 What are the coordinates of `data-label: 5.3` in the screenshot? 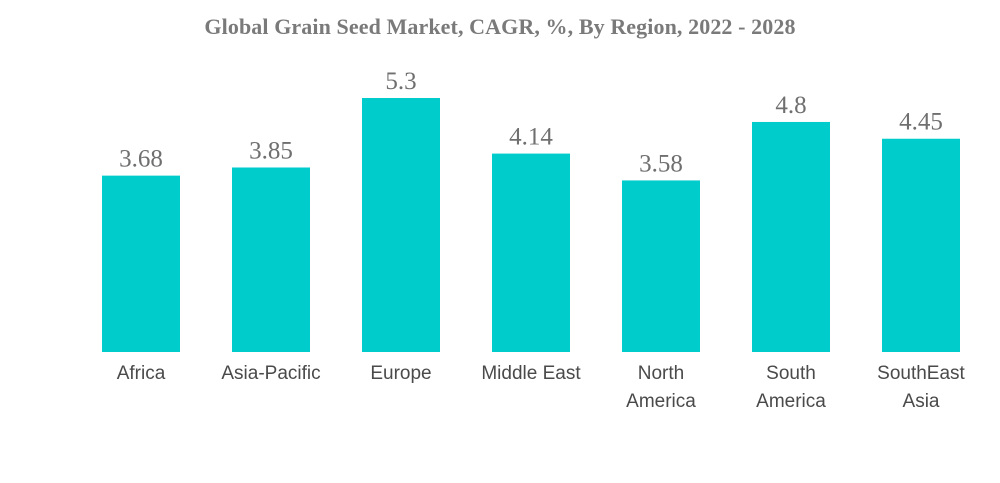 It's located at (400, 81).